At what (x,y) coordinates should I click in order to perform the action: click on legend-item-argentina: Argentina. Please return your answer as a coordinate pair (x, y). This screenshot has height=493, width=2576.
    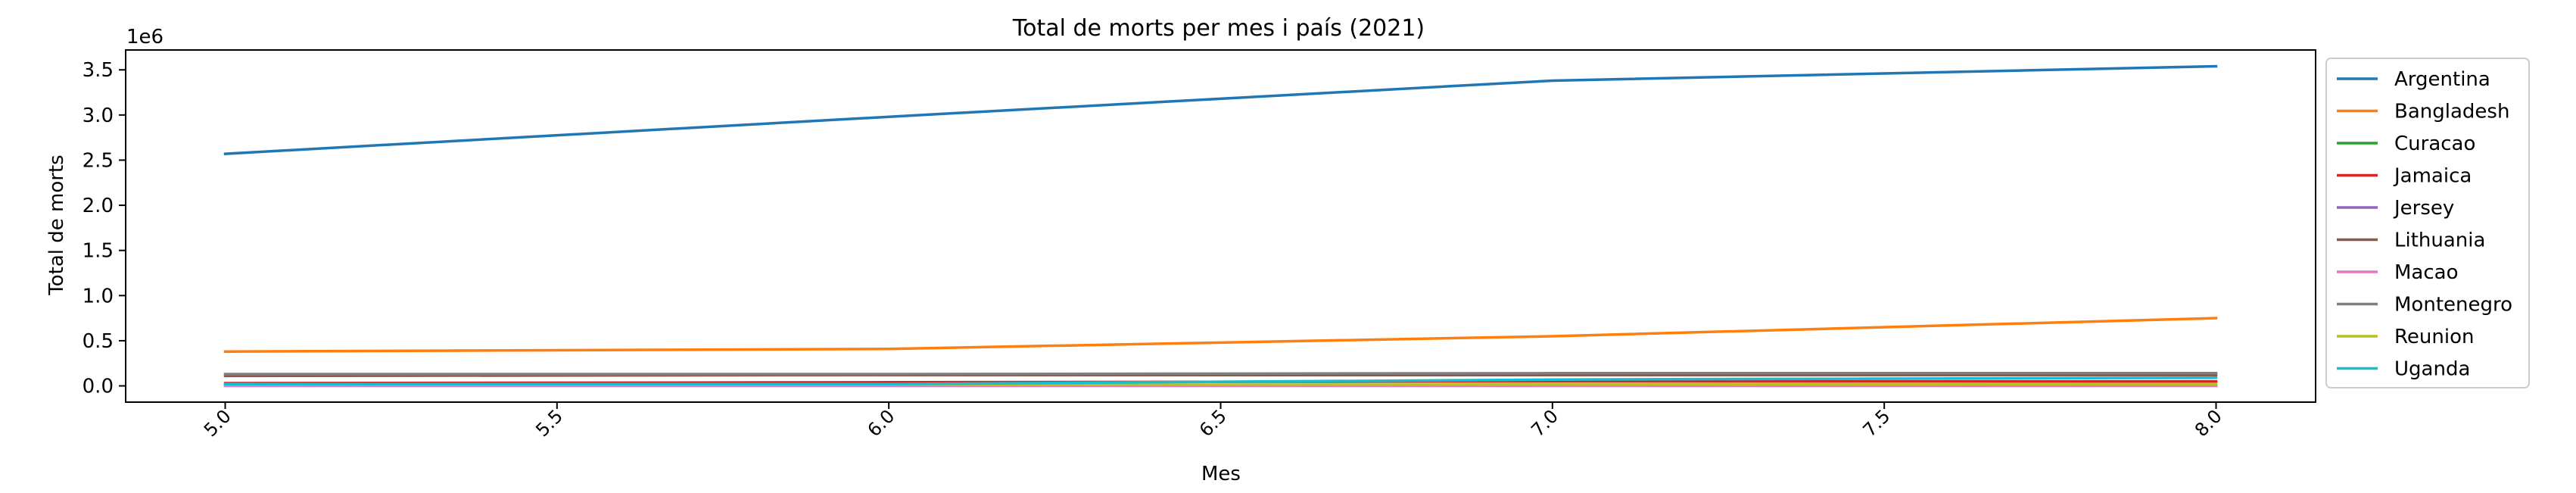
    Looking at the image, I should click on (2413, 79).